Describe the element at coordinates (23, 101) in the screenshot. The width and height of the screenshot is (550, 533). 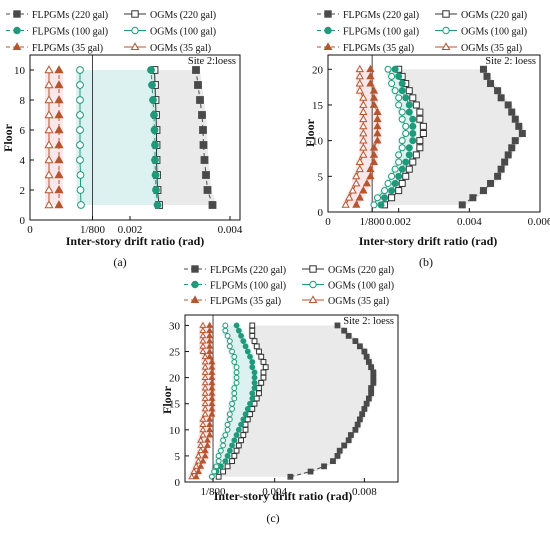
I see `y-tick-label: 8` at that location.